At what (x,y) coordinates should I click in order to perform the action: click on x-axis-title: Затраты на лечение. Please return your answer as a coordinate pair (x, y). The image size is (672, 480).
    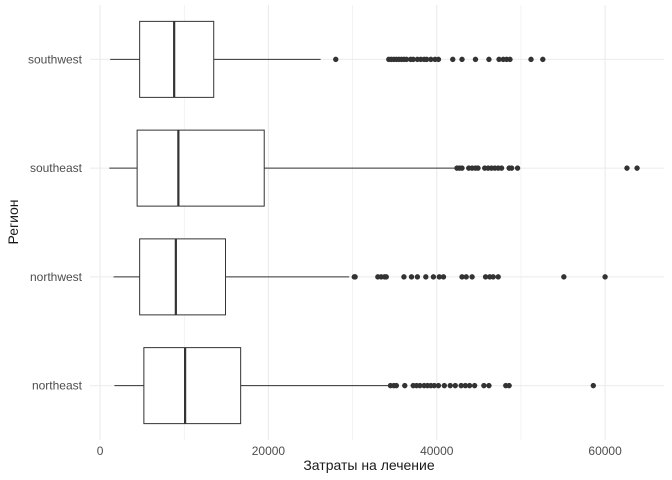
    Looking at the image, I should click on (369, 465).